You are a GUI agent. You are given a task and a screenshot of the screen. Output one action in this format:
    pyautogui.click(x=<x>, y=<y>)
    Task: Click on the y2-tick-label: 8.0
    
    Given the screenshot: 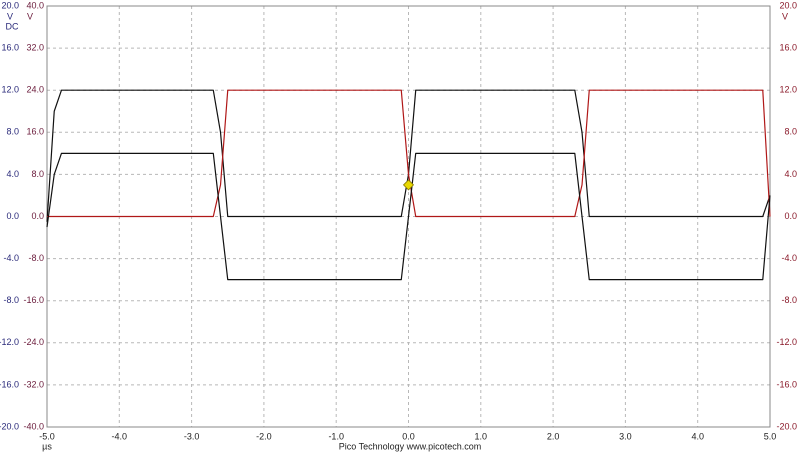 What is the action you would take?
    pyautogui.click(x=37, y=174)
    